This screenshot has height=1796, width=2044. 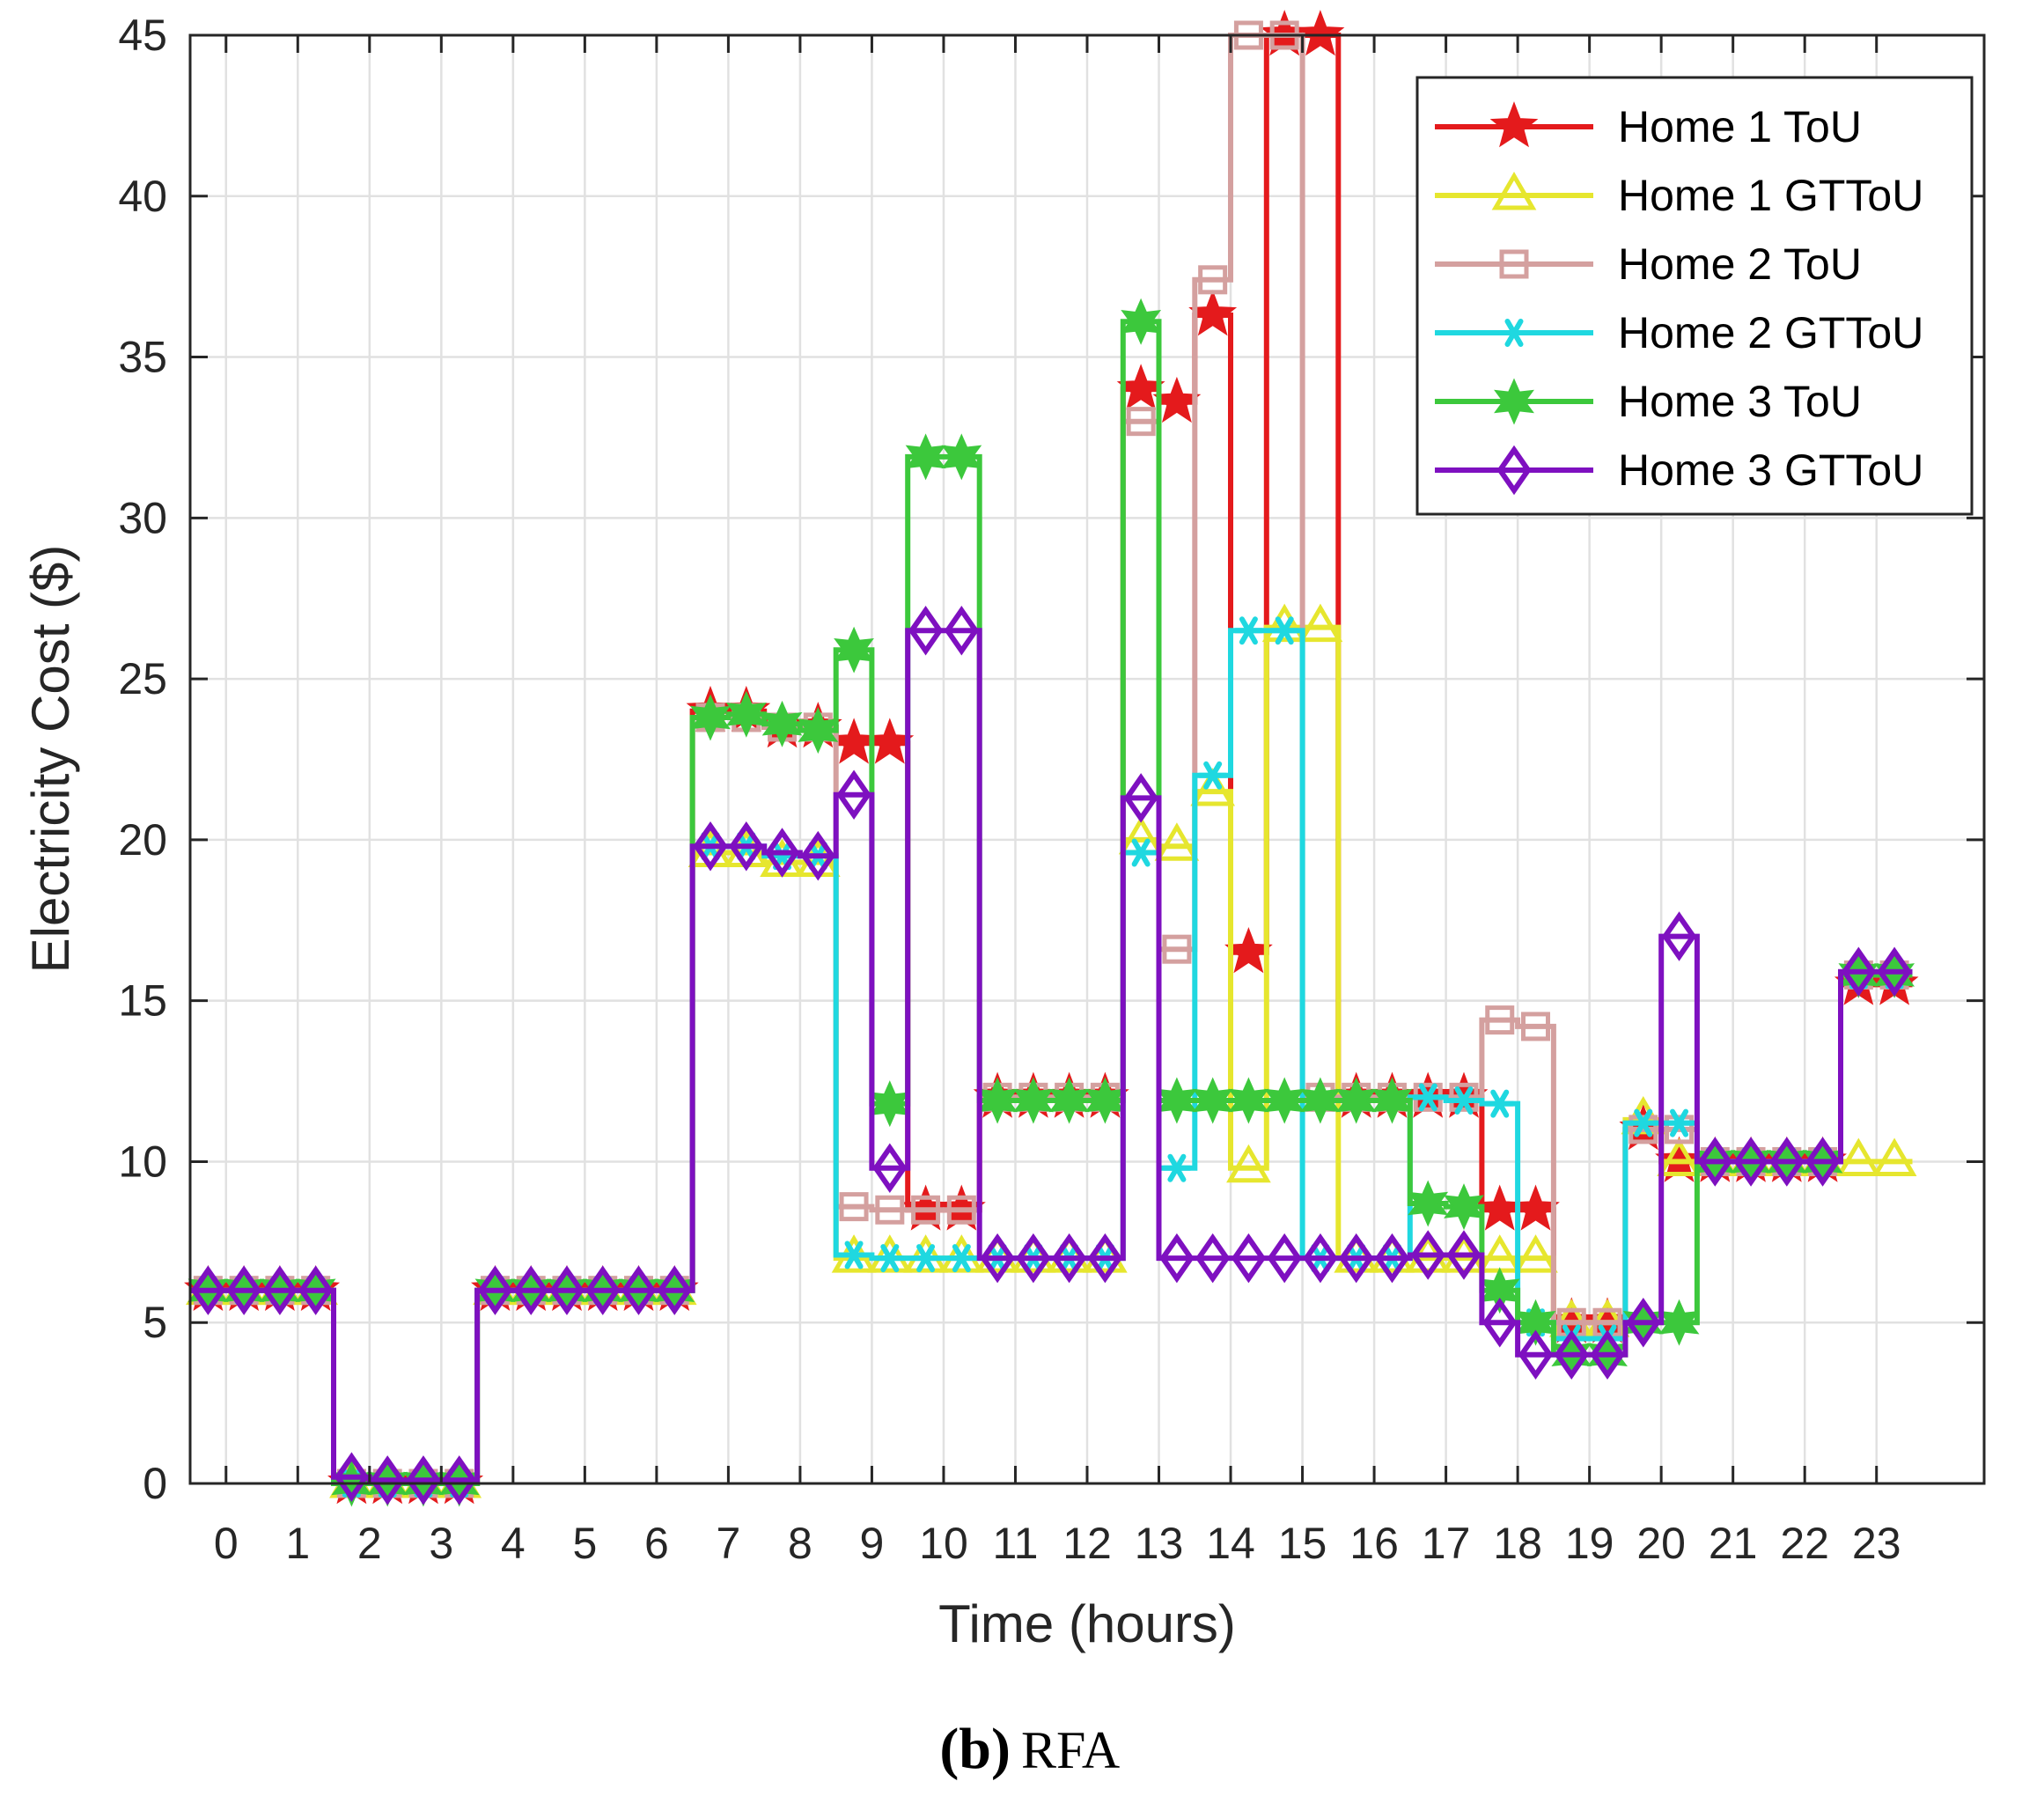 I want to click on y-axis-label: Electricity Cost ($), so click(x=50, y=759).